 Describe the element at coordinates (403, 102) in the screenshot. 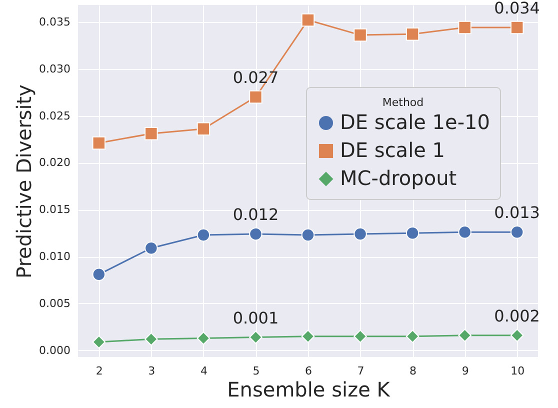

I see `legend-title: Method` at that location.